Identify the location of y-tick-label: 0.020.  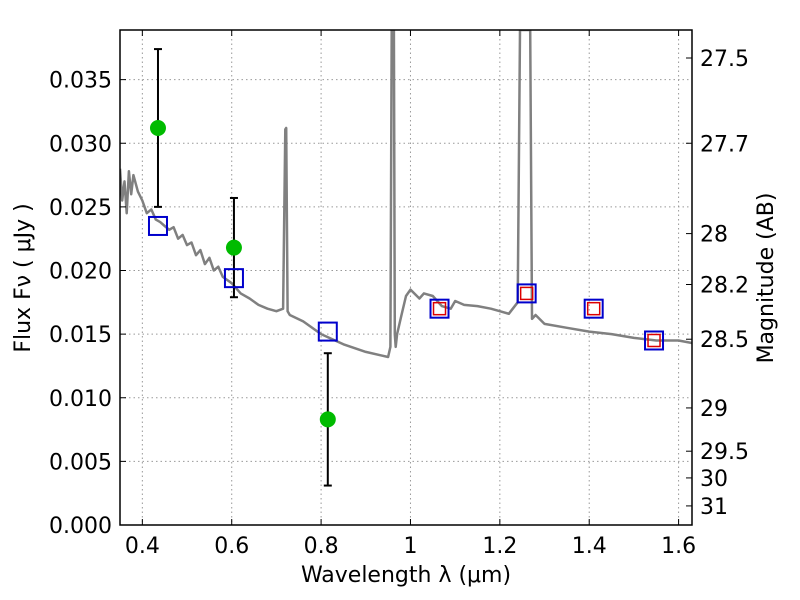
(80, 272).